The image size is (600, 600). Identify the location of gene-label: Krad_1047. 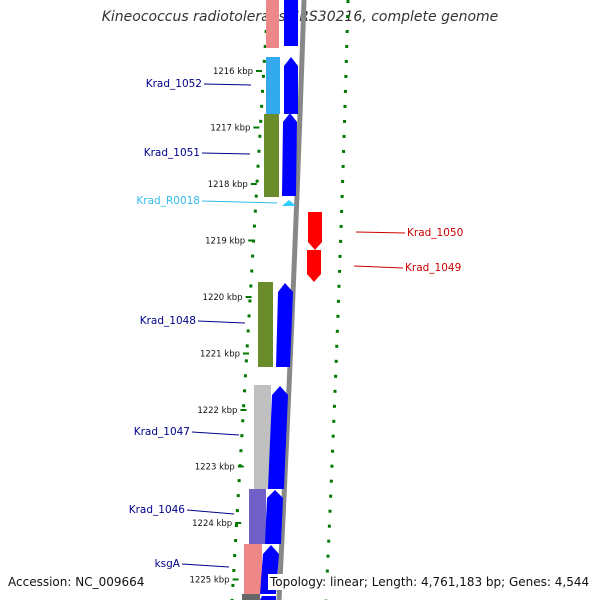
(162, 432).